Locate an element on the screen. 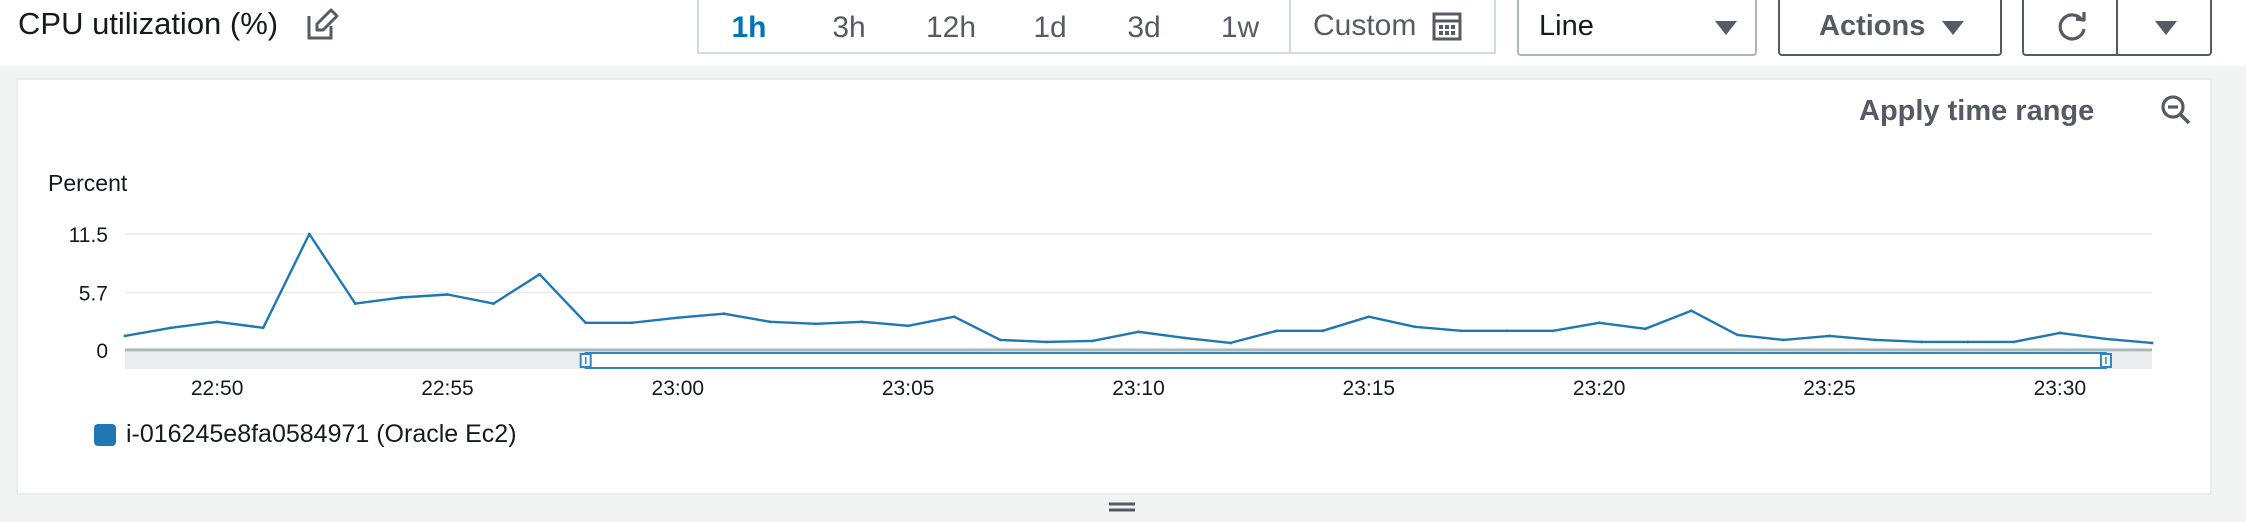 The height and width of the screenshot is (522, 2246). y-axis-ticks: 0 5.7 11.5 is located at coordinates (88, 293).